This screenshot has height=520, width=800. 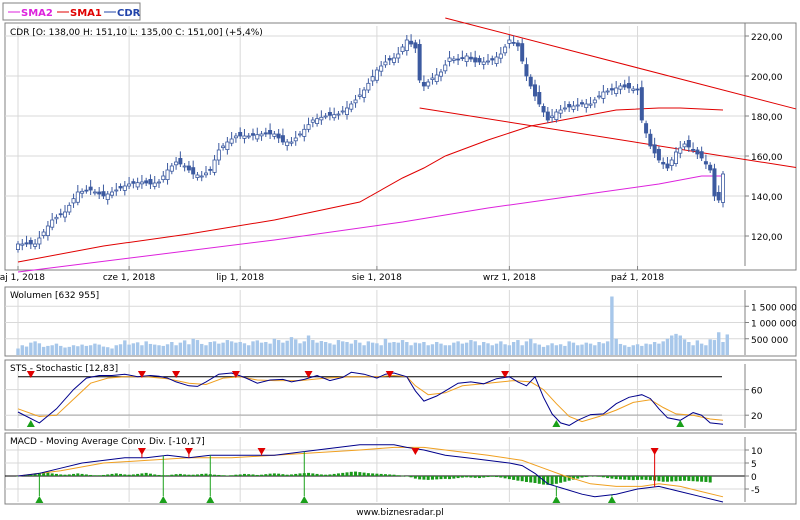 I want to click on footer-credit: www.biznesradar.pl, so click(x=399, y=513).